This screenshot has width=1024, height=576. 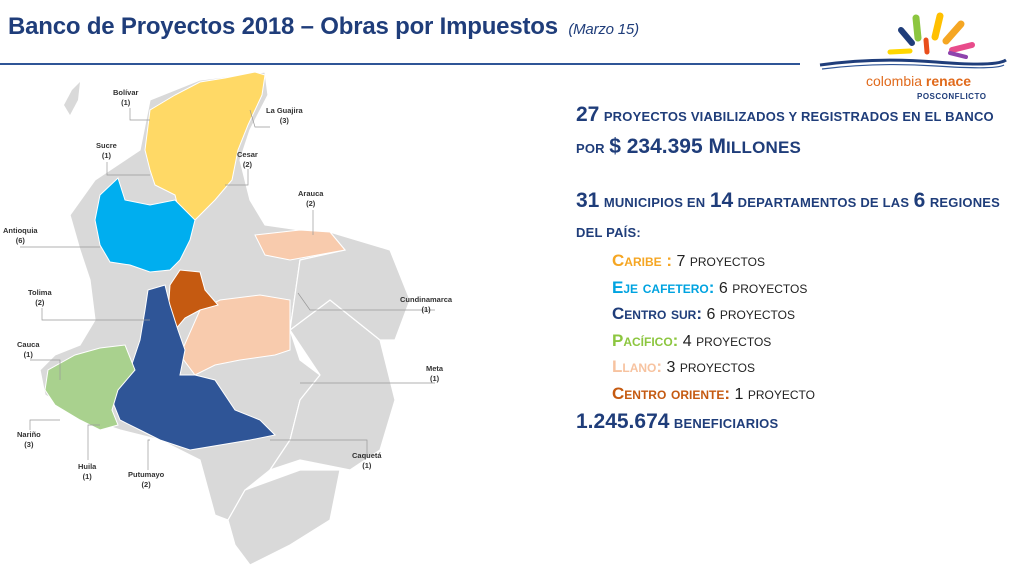 I want to click on region-name: Pacífico:, so click(x=645, y=340).